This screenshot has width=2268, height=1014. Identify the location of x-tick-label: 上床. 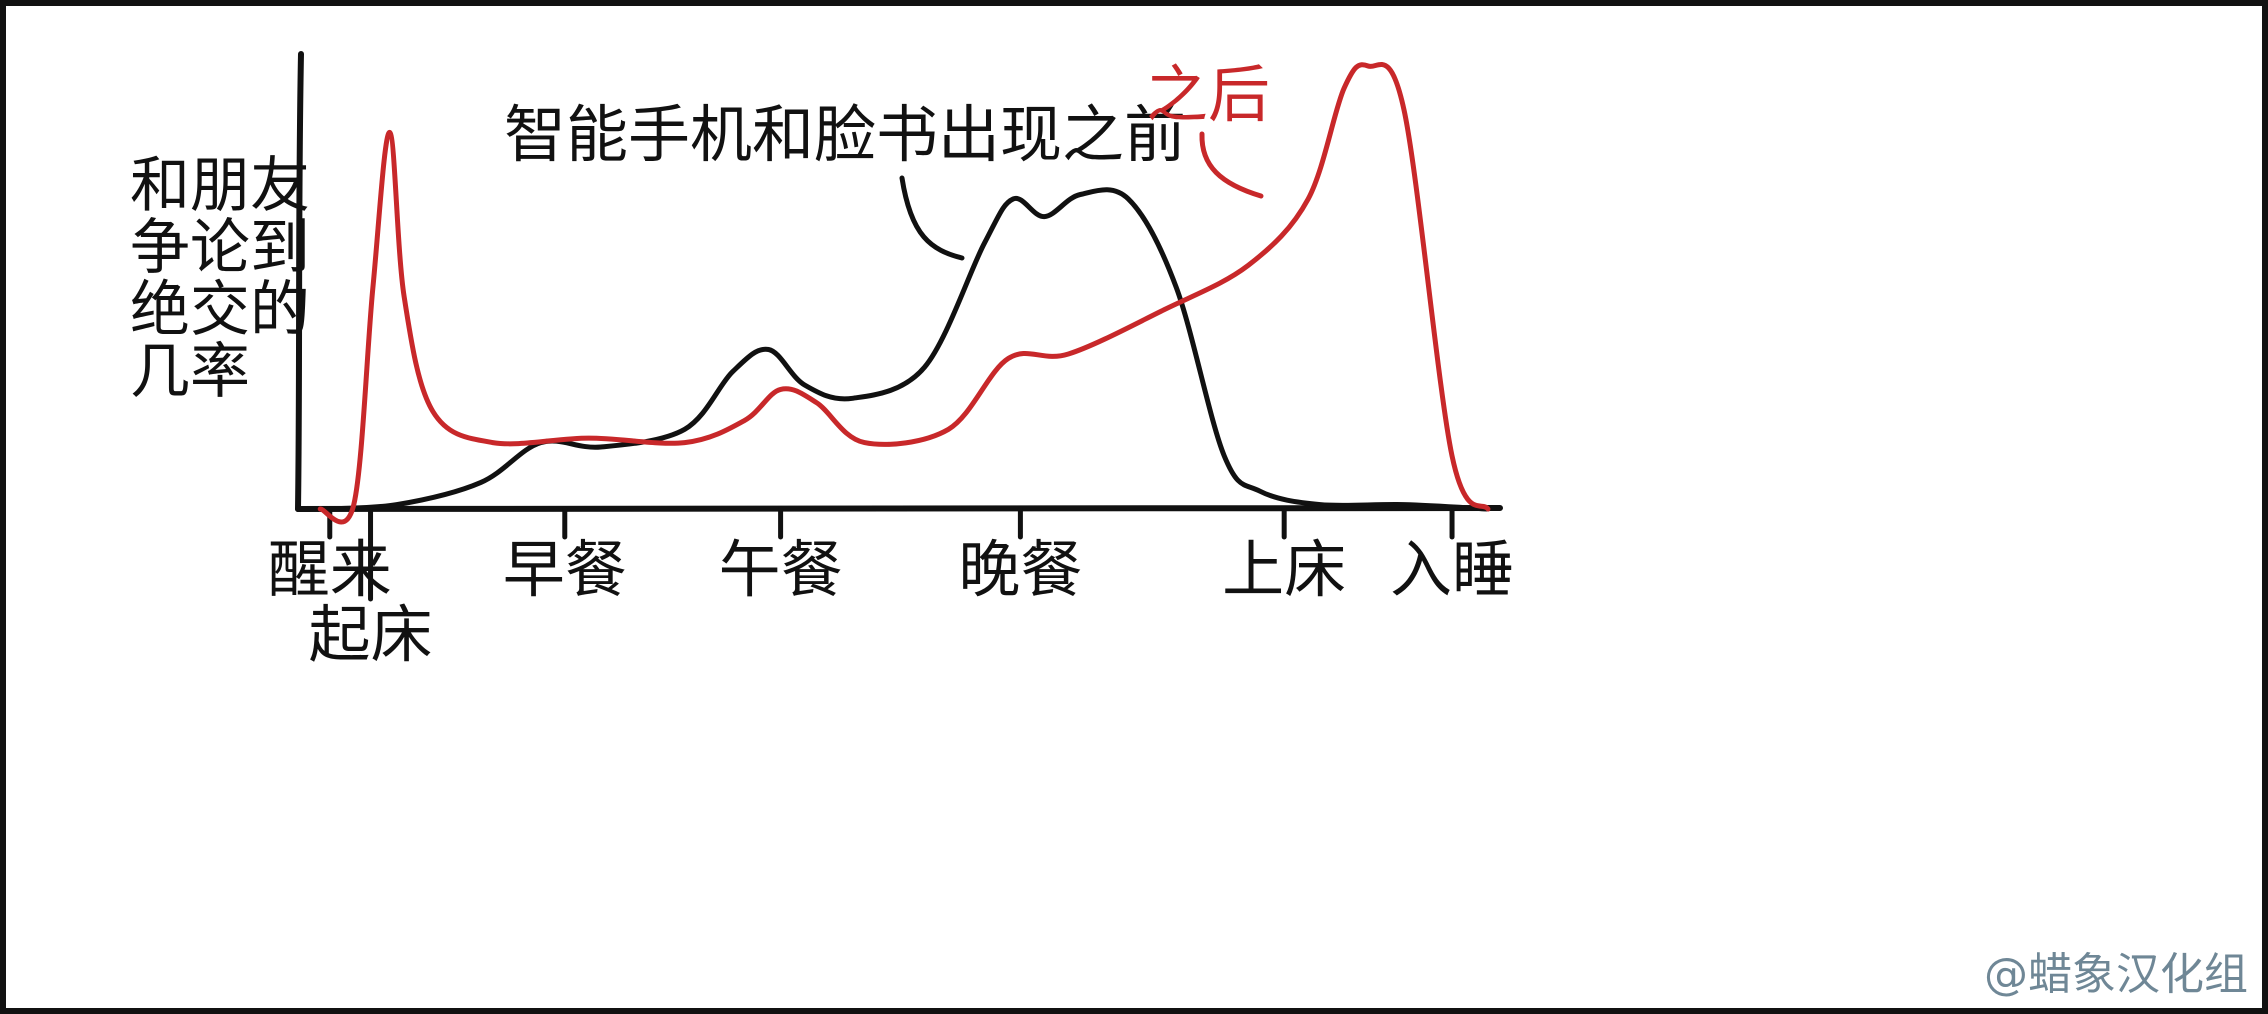
(1284, 569).